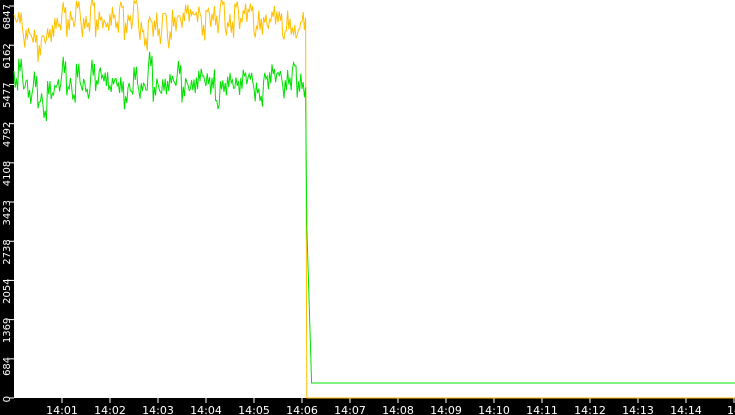  I want to click on x-tick-label: 14:04, so click(206, 409).